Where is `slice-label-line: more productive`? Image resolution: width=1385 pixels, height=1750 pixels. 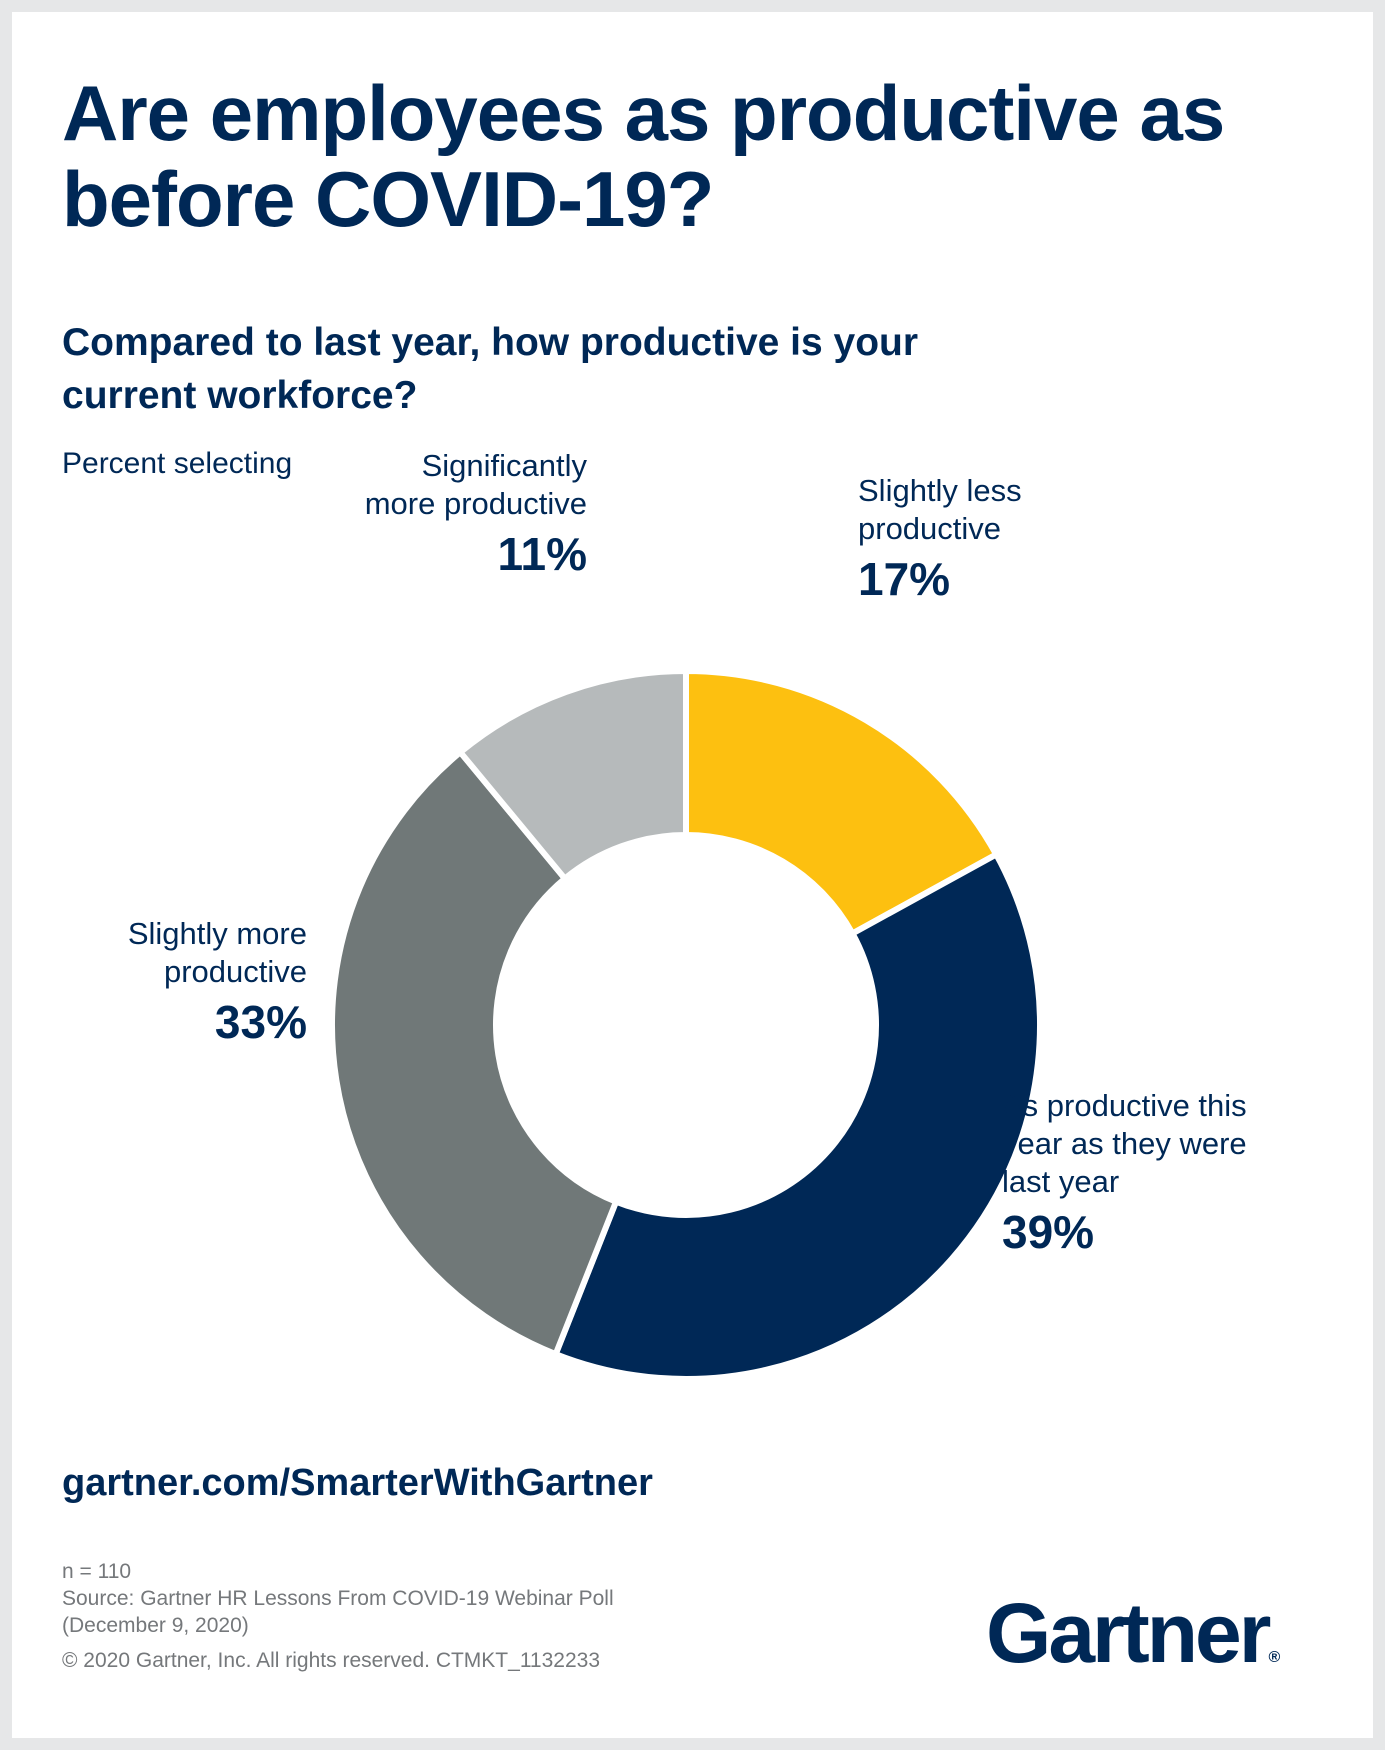 slice-label-line: more productive is located at coordinates (476, 503).